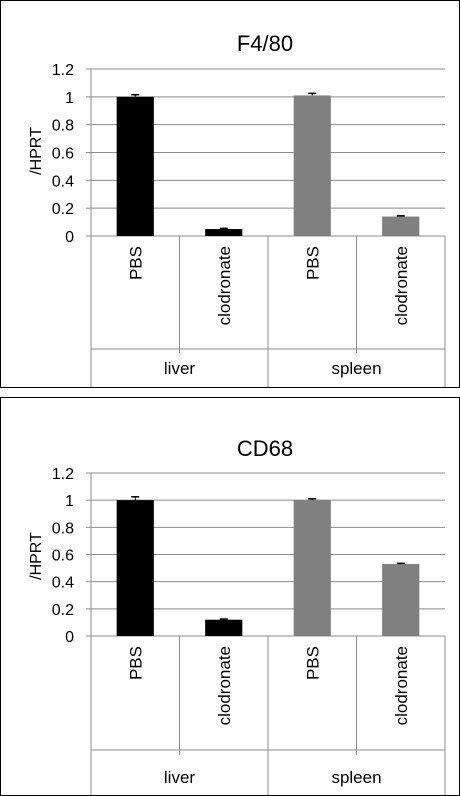  I want to click on chart-title: F4/80, so click(265, 43).